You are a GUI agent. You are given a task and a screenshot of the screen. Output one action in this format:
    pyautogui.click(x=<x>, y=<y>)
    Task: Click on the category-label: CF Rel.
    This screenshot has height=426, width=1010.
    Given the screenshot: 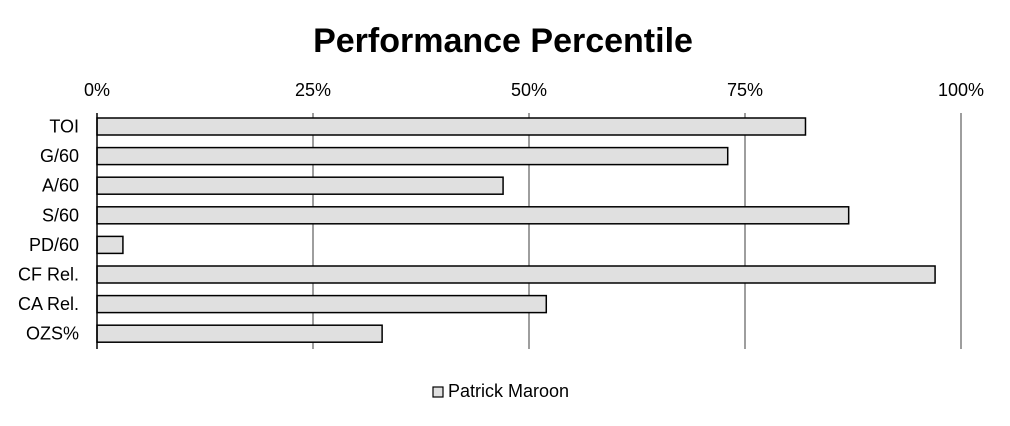 What is the action you would take?
    pyautogui.click(x=48, y=275)
    